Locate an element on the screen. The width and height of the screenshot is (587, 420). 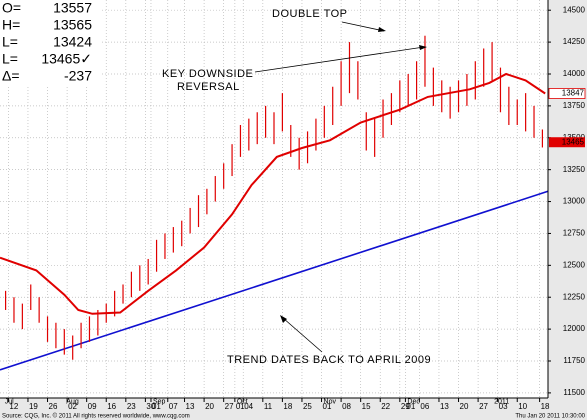
annotation: KEY DOWNSIDE is located at coordinates (207, 74).